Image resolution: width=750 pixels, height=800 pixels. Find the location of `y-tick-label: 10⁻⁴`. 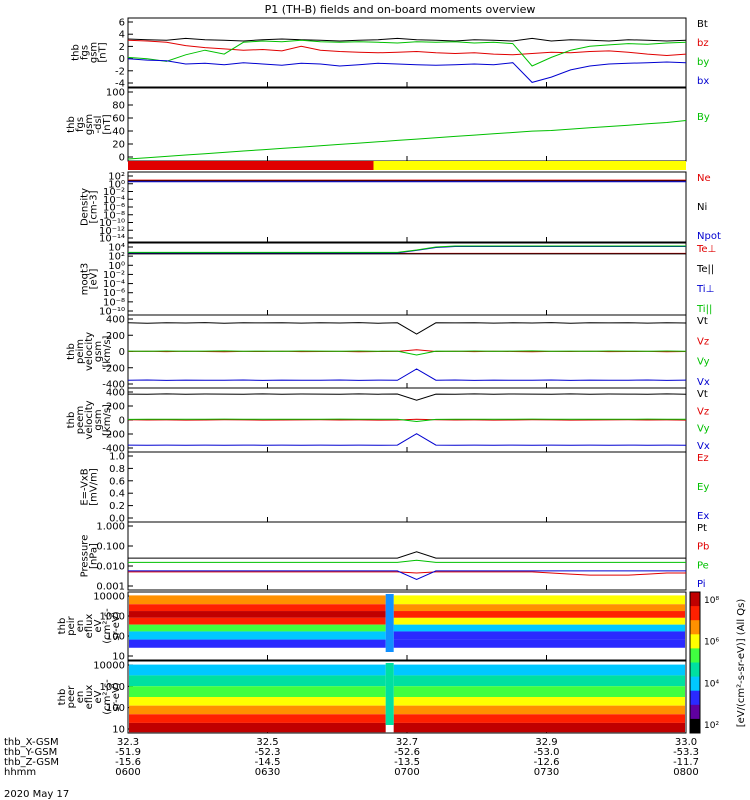

y-tick-label: 10⁻⁴ is located at coordinates (114, 284).